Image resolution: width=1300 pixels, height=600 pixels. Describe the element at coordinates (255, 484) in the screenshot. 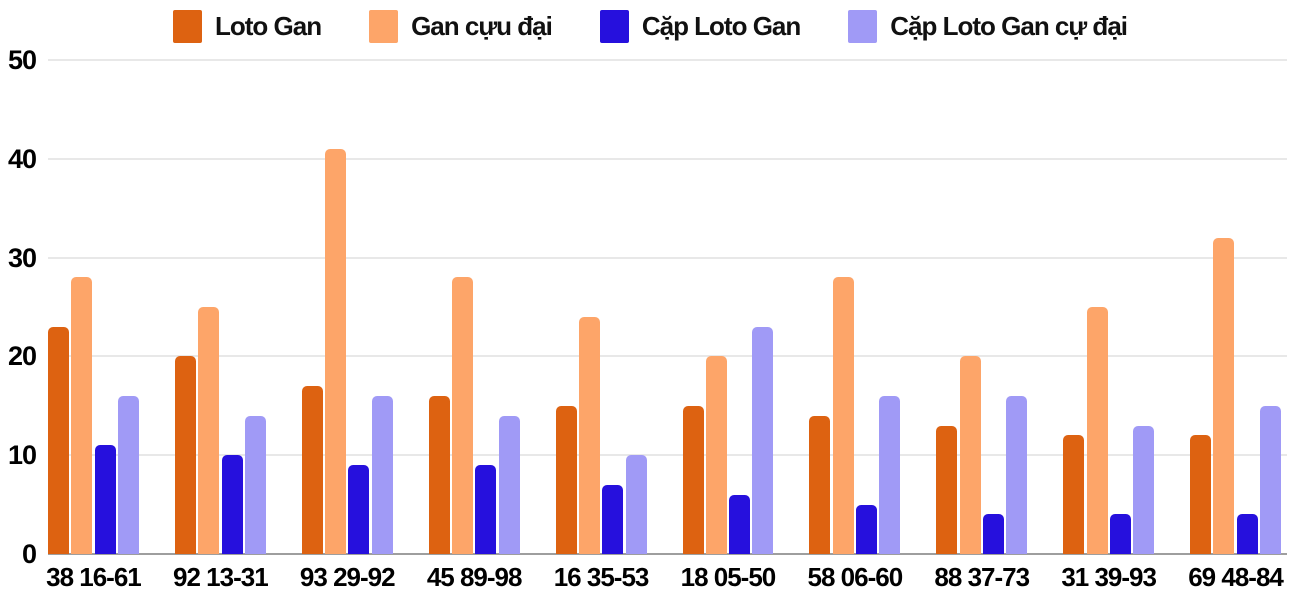

I see `bar-series3-group1` at that location.